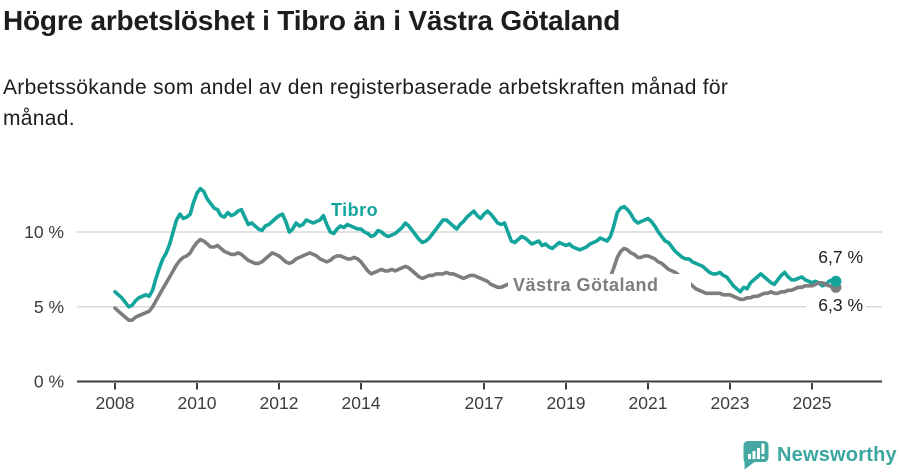  I want to click on series-label-backdrop, so click(599, 284).